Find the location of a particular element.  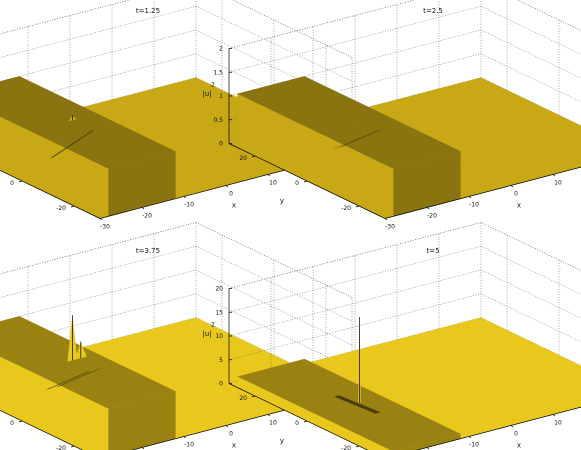

z-tick-label: 5 is located at coordinates (221, 360).